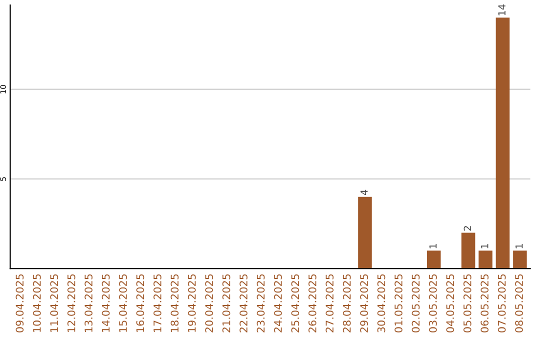 This screenshot has width=540, height=340. Describe the element at coordinates (157, 303) in the screenshot. I see `x-tick-label: 17.04.2025` at that location.